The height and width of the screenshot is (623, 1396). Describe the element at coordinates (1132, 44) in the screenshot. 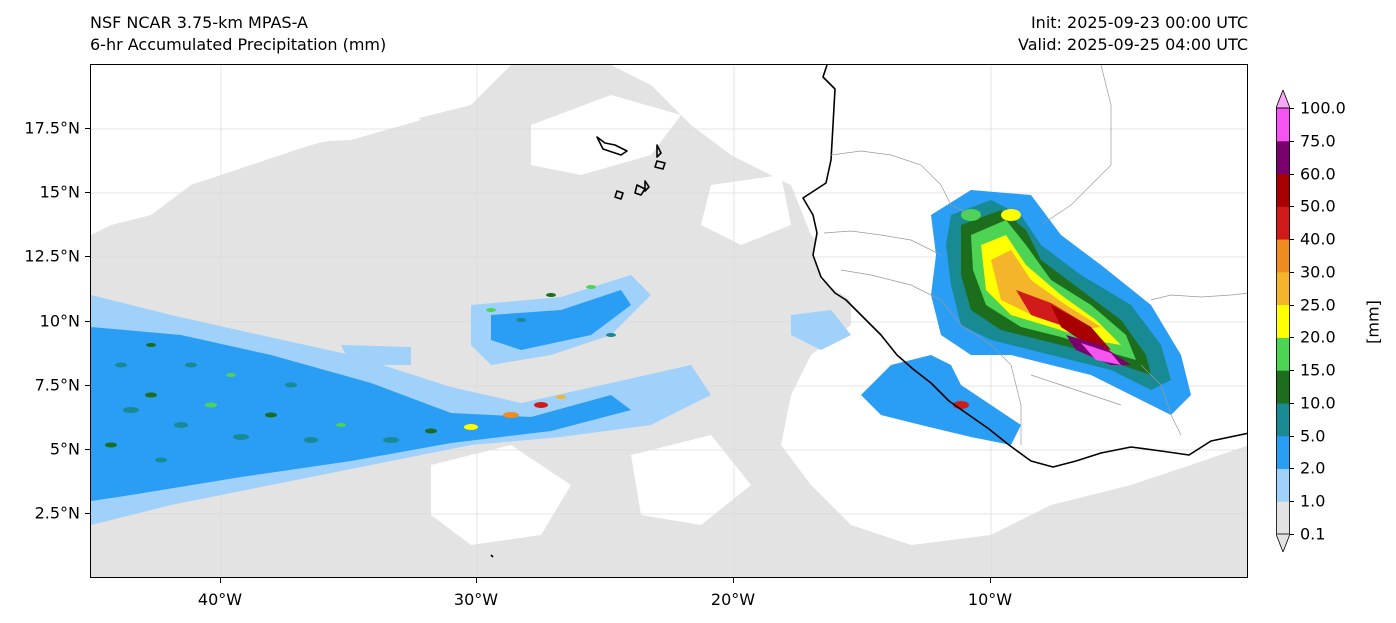

I see `valid-time: Valid: 2025-09-25 04:00 UTC` at that location.